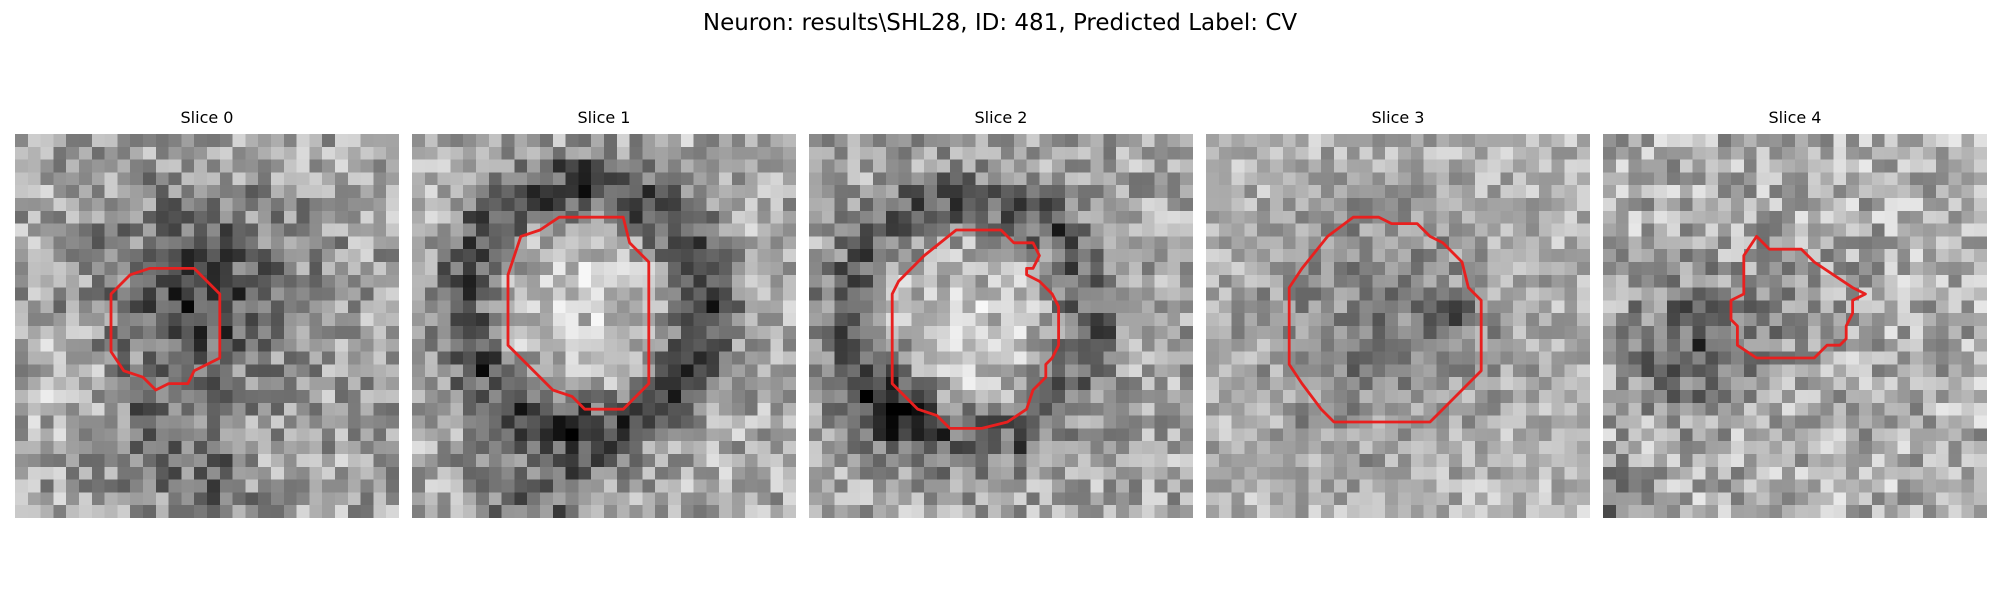 The width and height of the screenshot is (2000, 600). Describe the element at coordinates (207, 117) in the screenshot. I see `slice-title-0: Slice 0` at that location.